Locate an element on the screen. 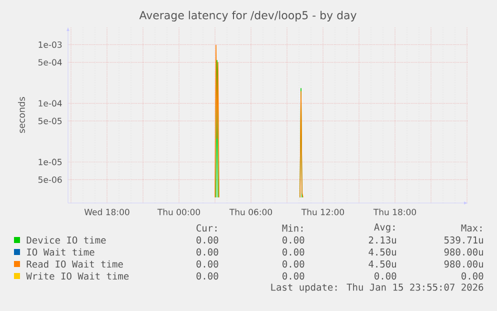  x-tick-label: Wed 18:00 is located at coordinates (107, 212).